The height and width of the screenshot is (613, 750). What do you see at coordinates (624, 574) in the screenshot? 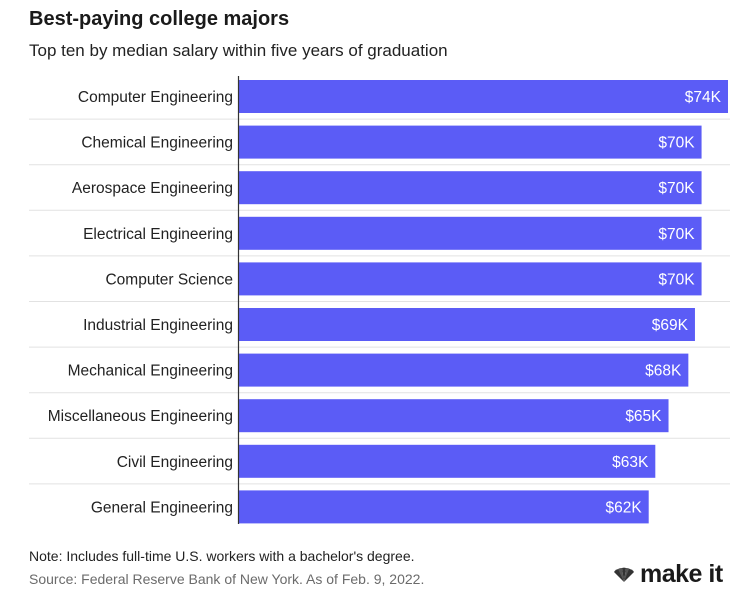
I see `nbc-peacock-icon` at bounding box center [624, 574].